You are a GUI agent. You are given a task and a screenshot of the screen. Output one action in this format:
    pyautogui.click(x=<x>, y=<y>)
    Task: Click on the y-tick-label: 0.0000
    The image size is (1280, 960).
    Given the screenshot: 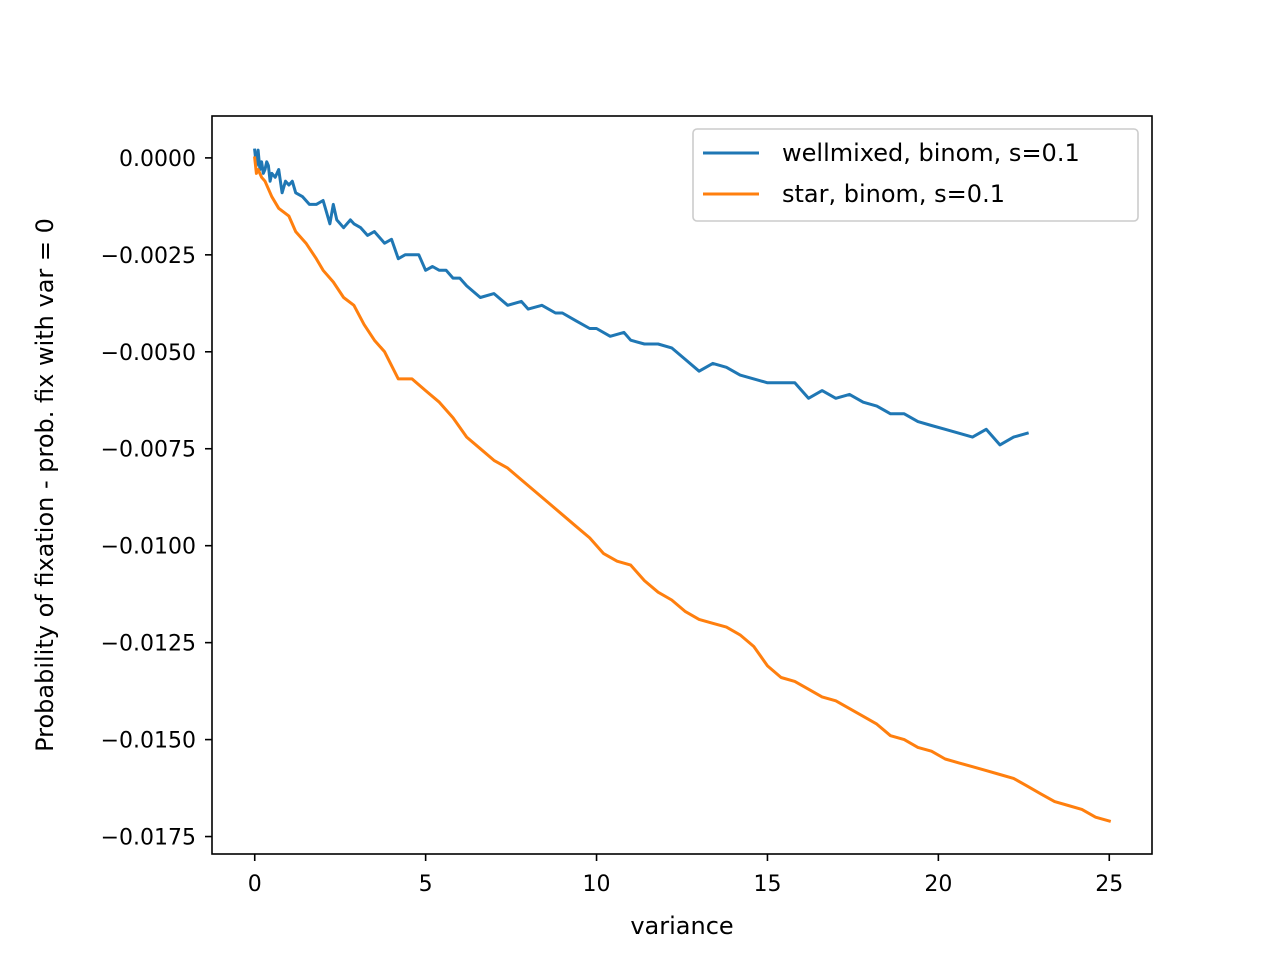 What is the action you would take?
    pyautogui.click(x=157, y=159)
    